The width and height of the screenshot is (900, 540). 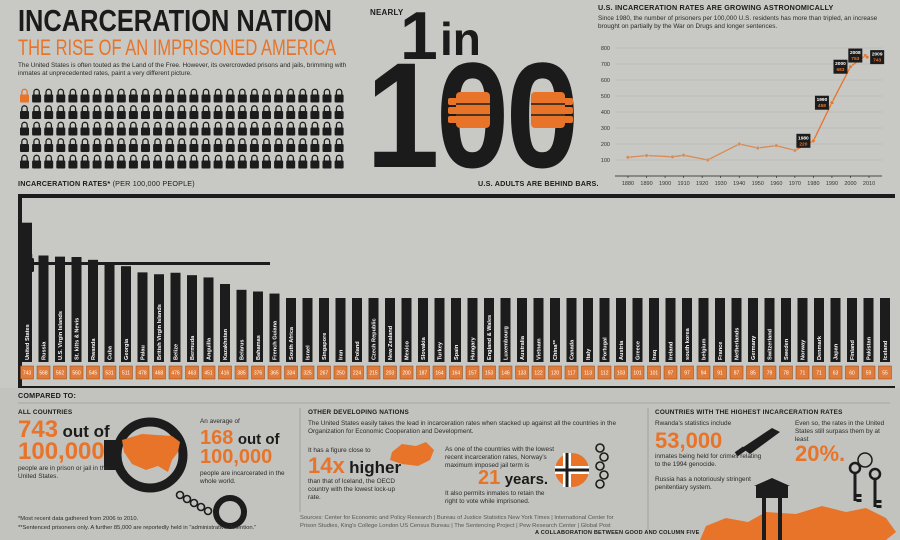 What do you see at coordinates (877, 57) in the screenshot?
I see `point-label-box` at bounding box center [877, 57].